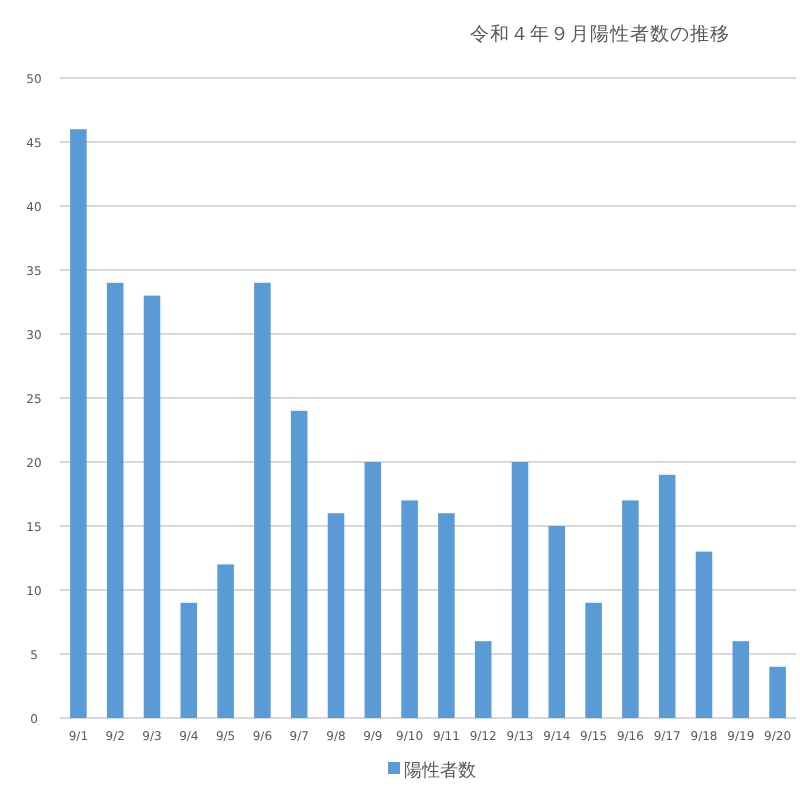 This screenshot has height=800, width=800. I want to click on legend-label: 陽性者数, so click(440, 771).